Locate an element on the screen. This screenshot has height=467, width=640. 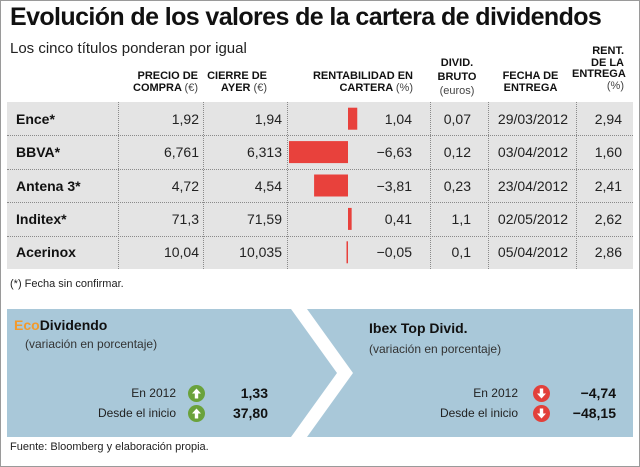
header-precio-compra-line2-text: COMPRA is located at coordinates (157, 88).